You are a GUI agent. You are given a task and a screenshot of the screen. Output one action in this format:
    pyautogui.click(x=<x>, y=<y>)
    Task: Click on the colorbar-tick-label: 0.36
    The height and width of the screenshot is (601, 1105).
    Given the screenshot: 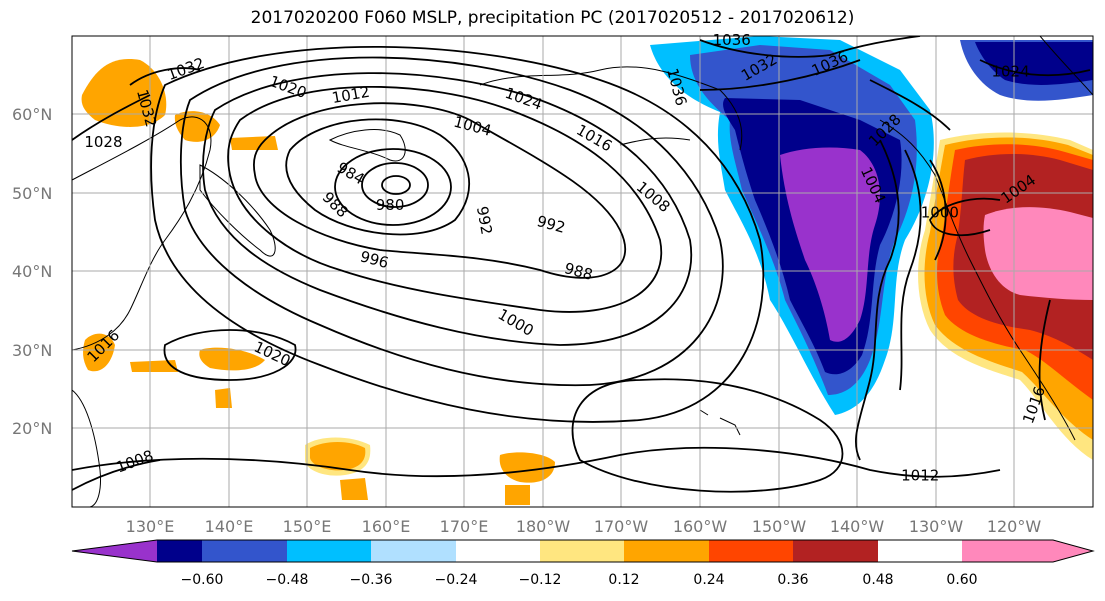 What is the action you would take?
    pyautogui.click(x=792, y=580)
    